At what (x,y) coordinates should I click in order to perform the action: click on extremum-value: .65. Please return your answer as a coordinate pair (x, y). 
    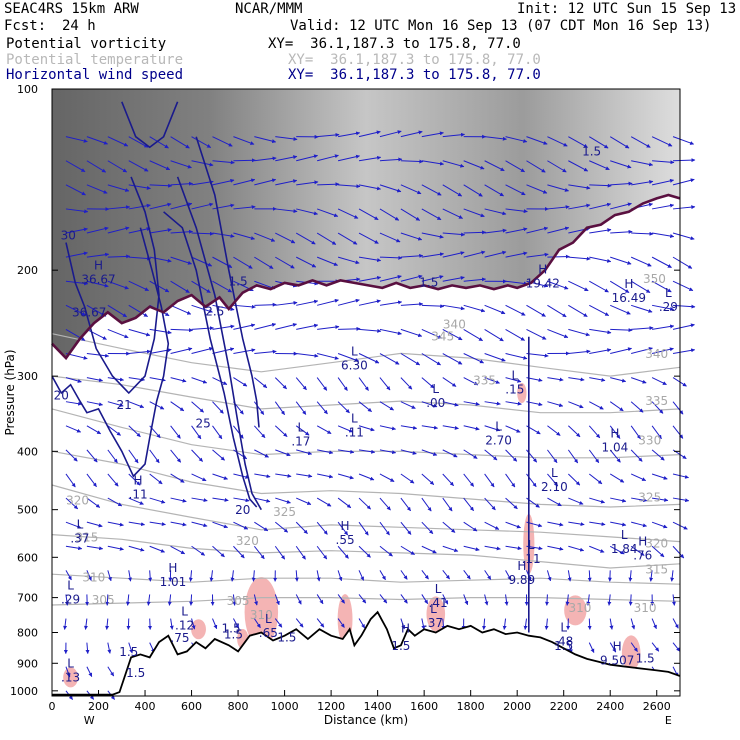
    Looking at the image, I should click on (268, 633).